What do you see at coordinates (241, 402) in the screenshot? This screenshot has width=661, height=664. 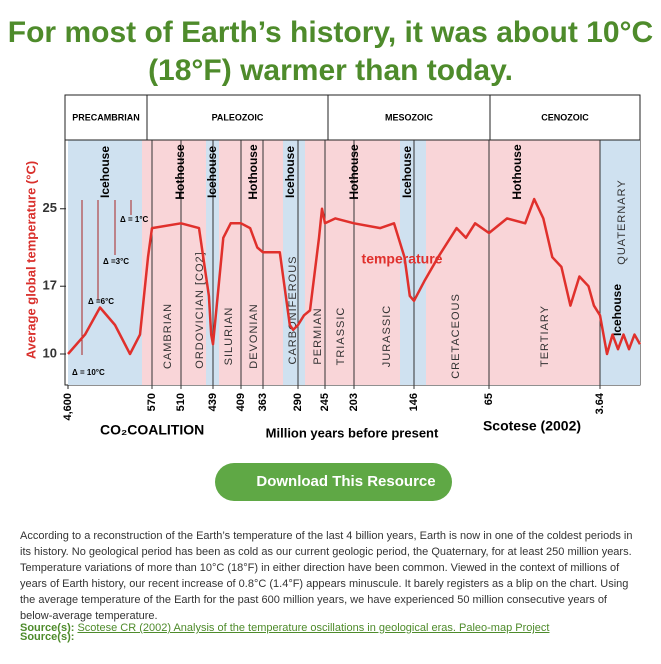 I see `x-tick-label: 409` at bounding box center [241, 402].